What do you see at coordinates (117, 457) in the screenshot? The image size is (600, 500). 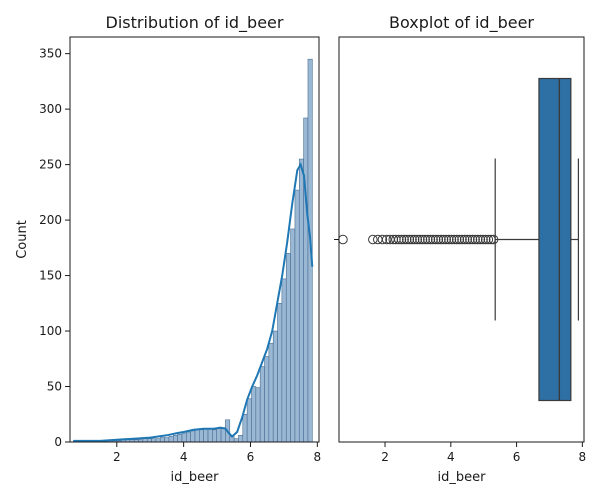 I see `histogram-x-tick-label: 2` at bounding box center [117, 457].